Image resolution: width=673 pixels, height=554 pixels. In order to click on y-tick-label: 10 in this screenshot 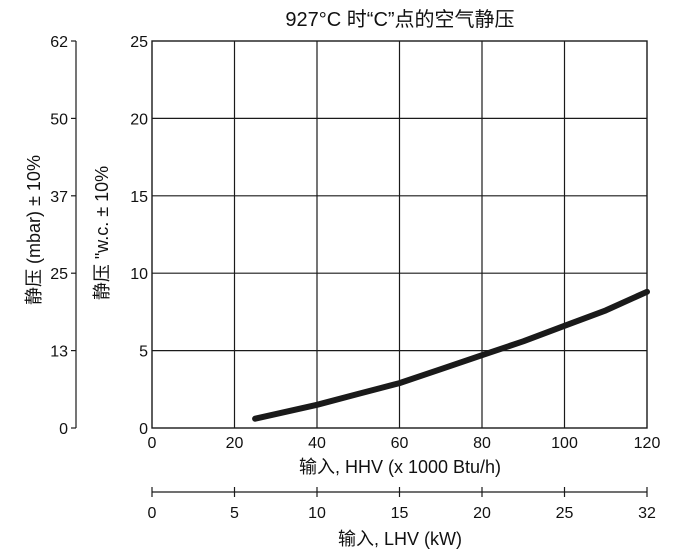, I will do `click(139, 274)`.